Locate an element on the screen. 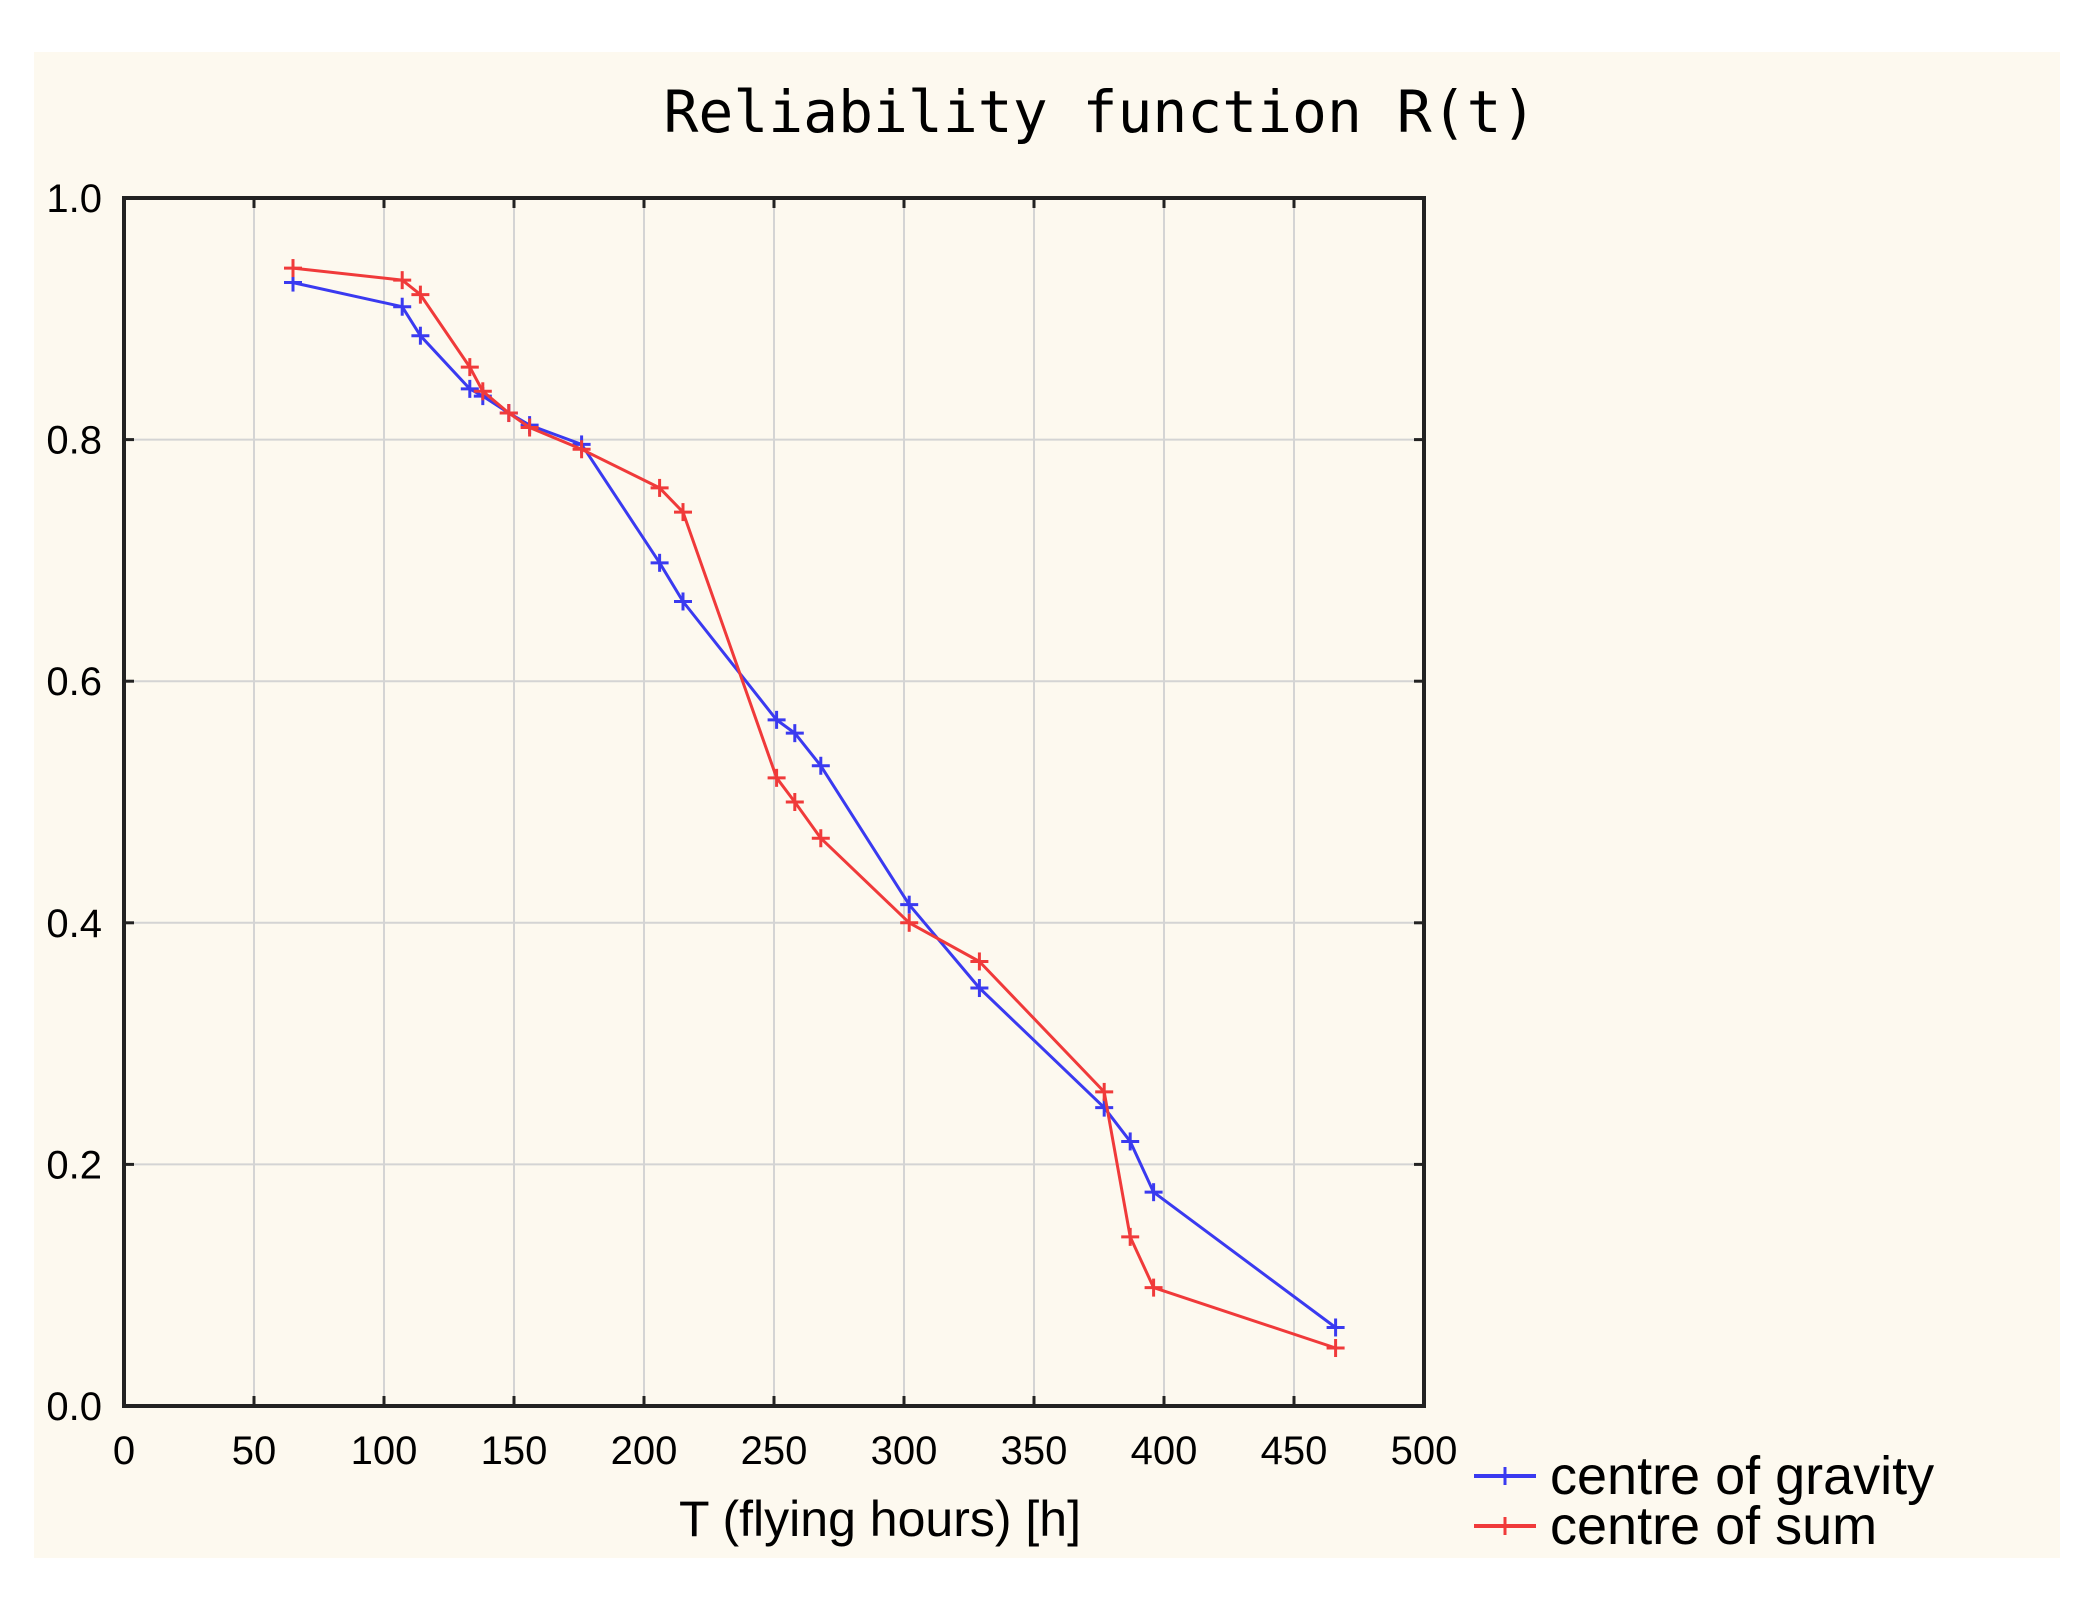 The image size is (2093, 1603). x-tick-label: 450 is located at coordinates (1294, 1451).